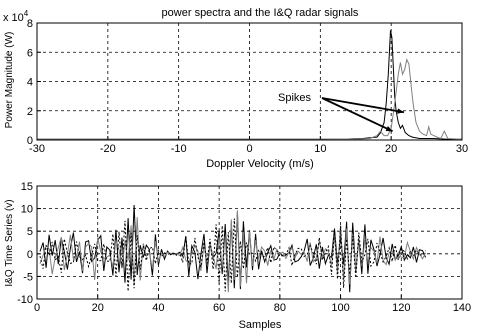  Describe the element at coordinates (260, 13) in the screenshot. I see `chart-title: power spectra and the I&Q radar signals` at that location.